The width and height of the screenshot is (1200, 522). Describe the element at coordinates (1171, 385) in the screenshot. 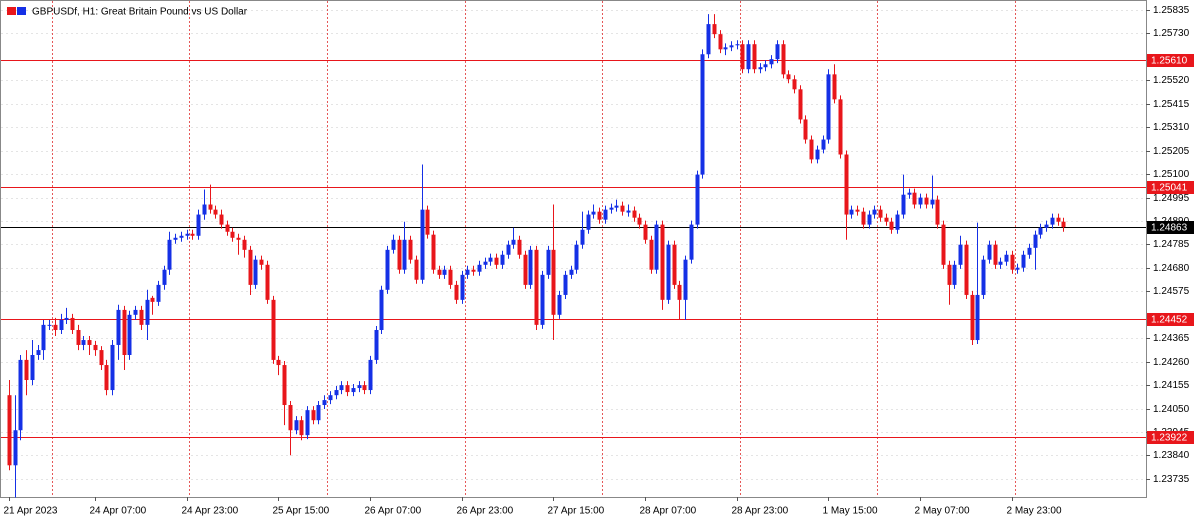

I see `y-tick-label: 1.24155` at that location.